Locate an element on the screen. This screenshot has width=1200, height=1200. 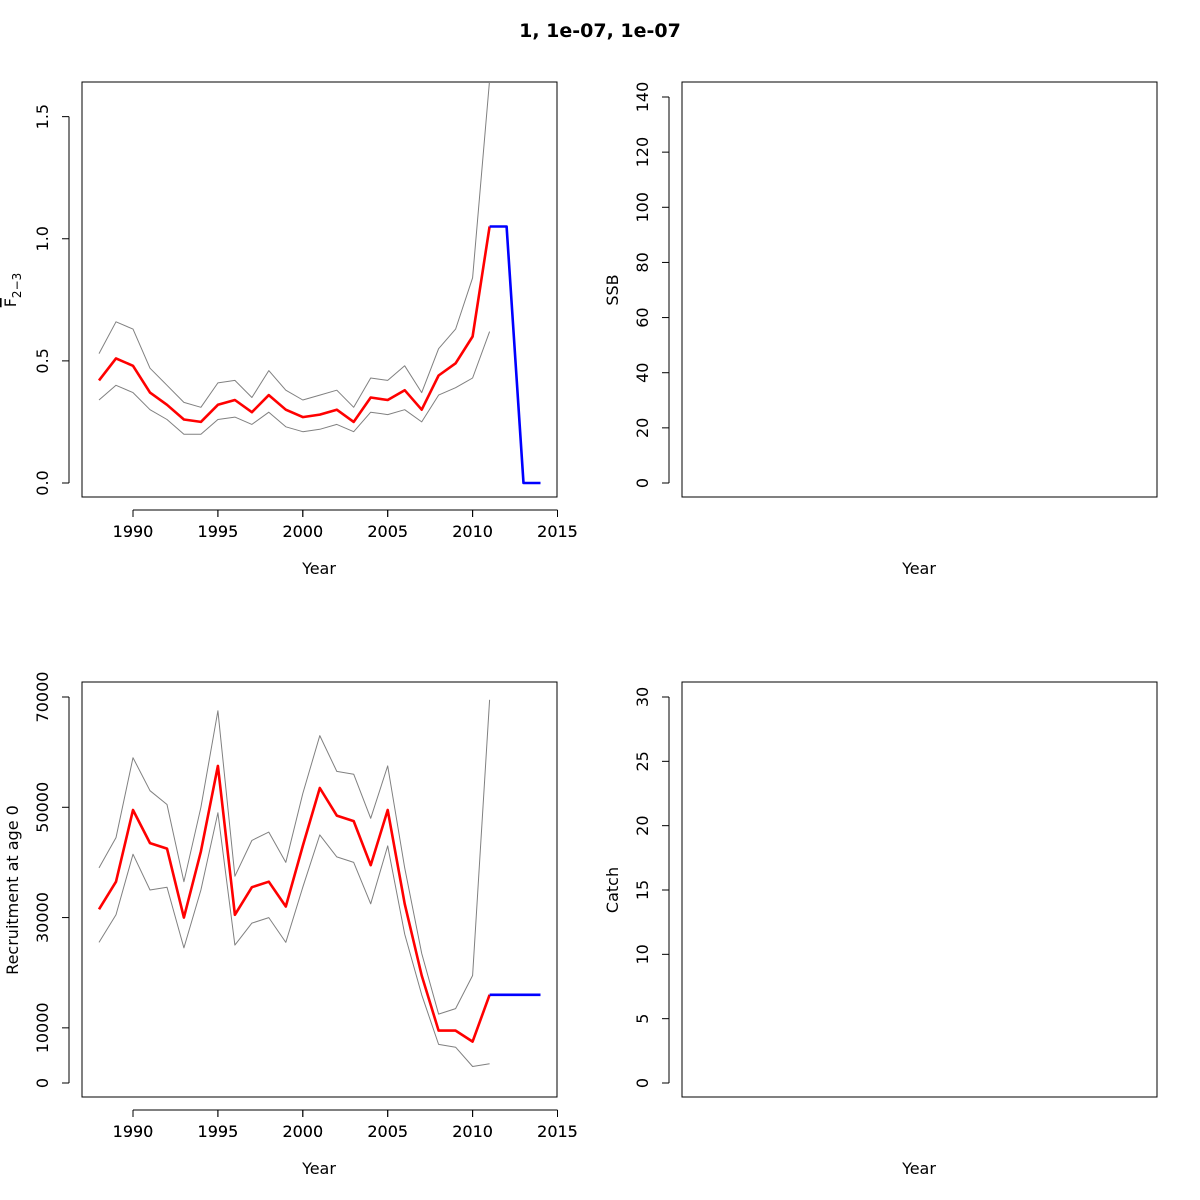
panel-f-bar-frame is located at coordinates (319, 289).